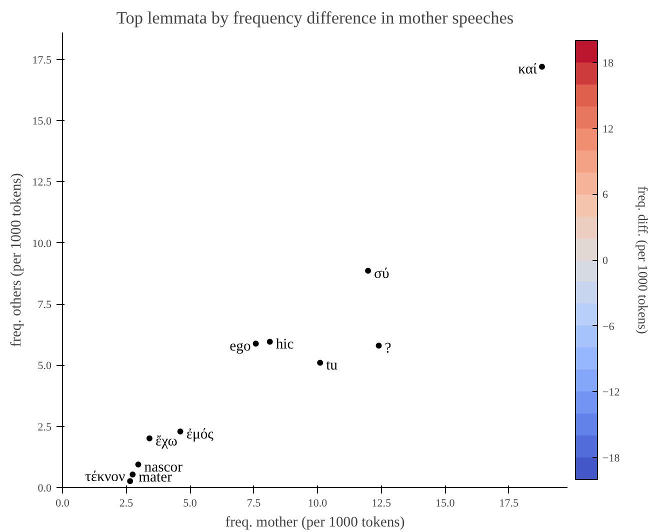 The width and height of the screenshot is (653, 532). Describe the element at coordinates (42, 244) in the screenshot. I see `y-tick-label: 10.0` at that location.